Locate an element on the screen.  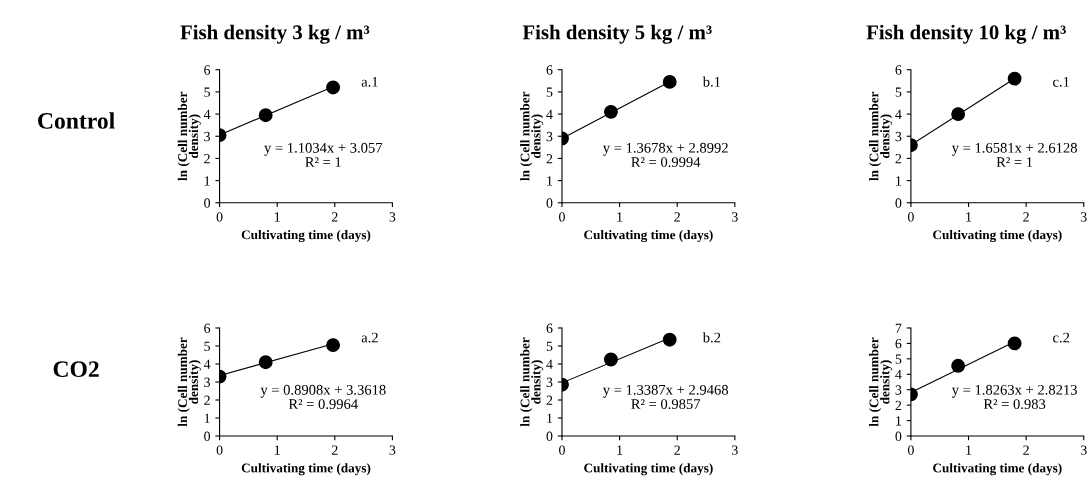
annotation: a.1 is located at coordinates (369, 81).